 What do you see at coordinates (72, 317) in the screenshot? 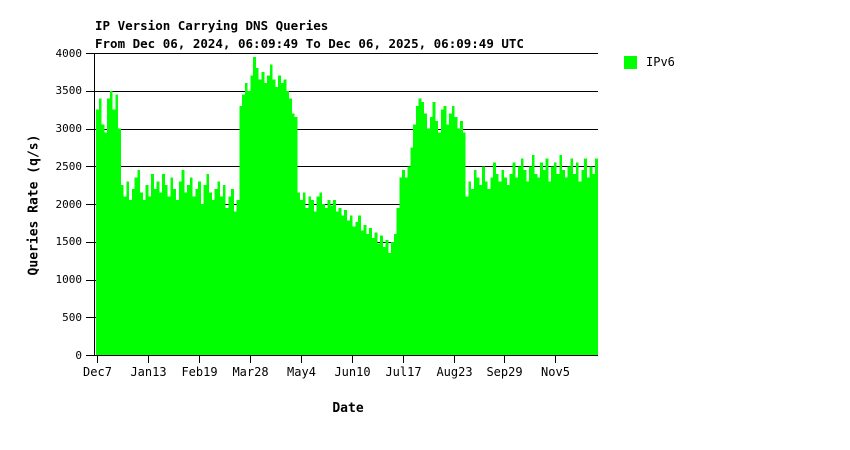
I see `y-tick-label: 500` at bounding box center [72, 317].